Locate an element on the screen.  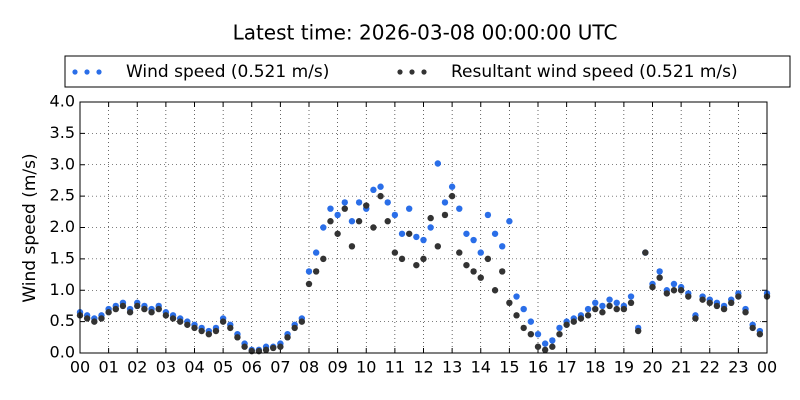
chart-title: Latest time: 2026-03-08 00:00:00 UTC is located at coordinates (425, 33).